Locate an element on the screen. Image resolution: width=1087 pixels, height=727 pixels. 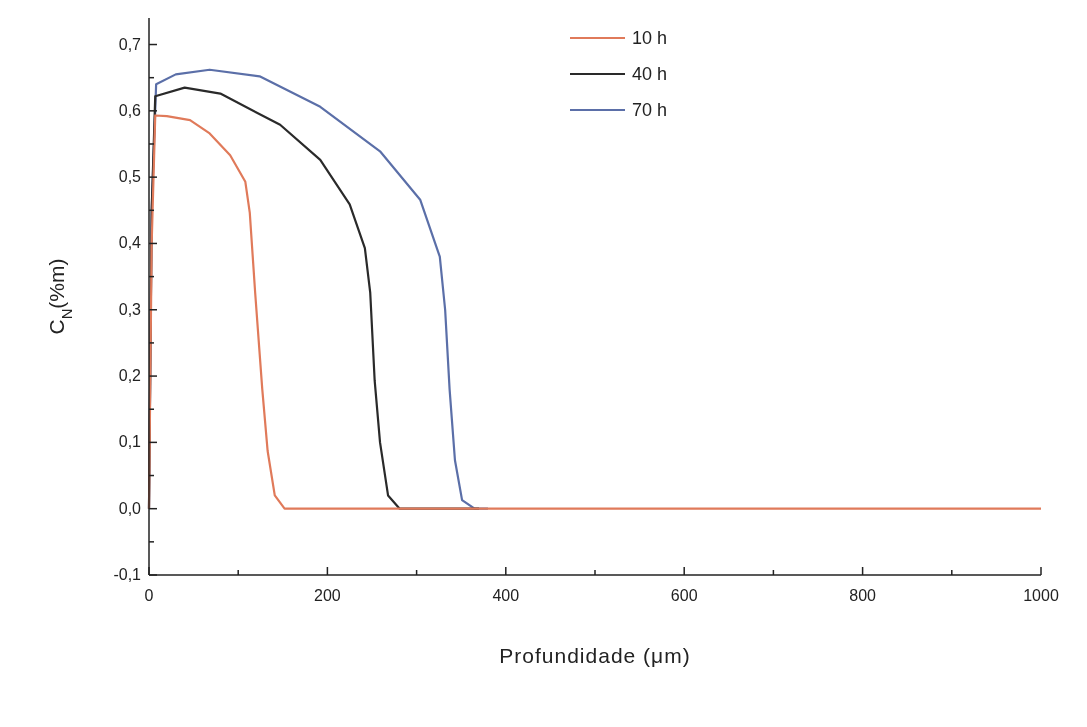
y-tick-label: -0,1 is located at coordinates (127, 574).